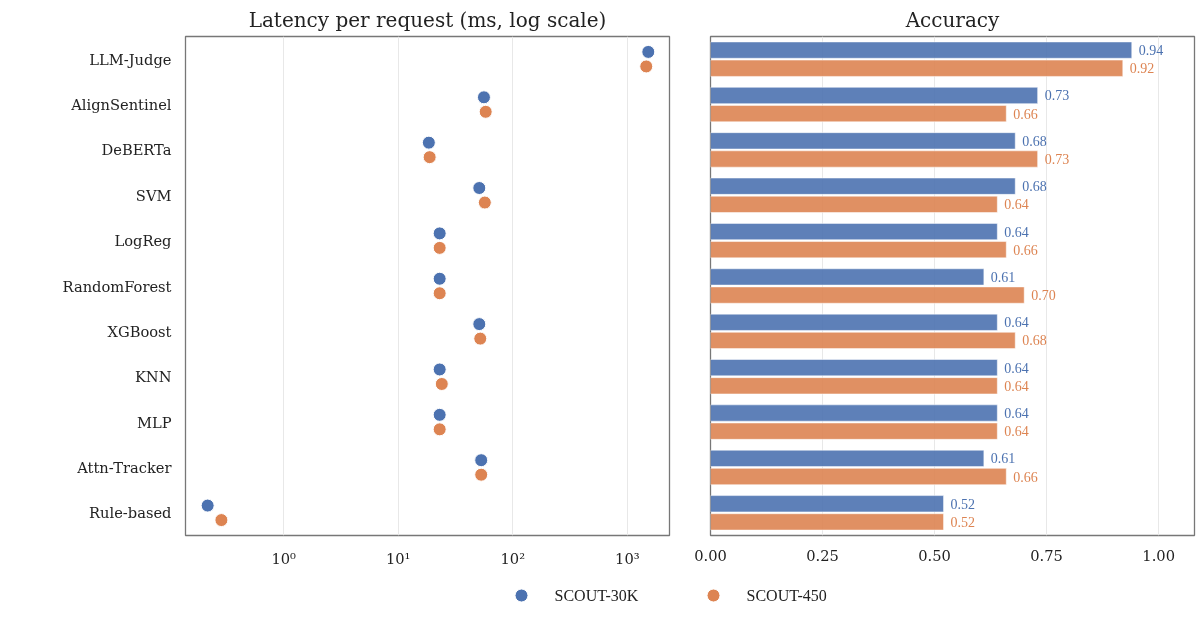 This screenshot has width=1196, height=619. Describe the element at coordinates (1151, 51) in the screenshot. I see `data-label: 0.94` at that location.